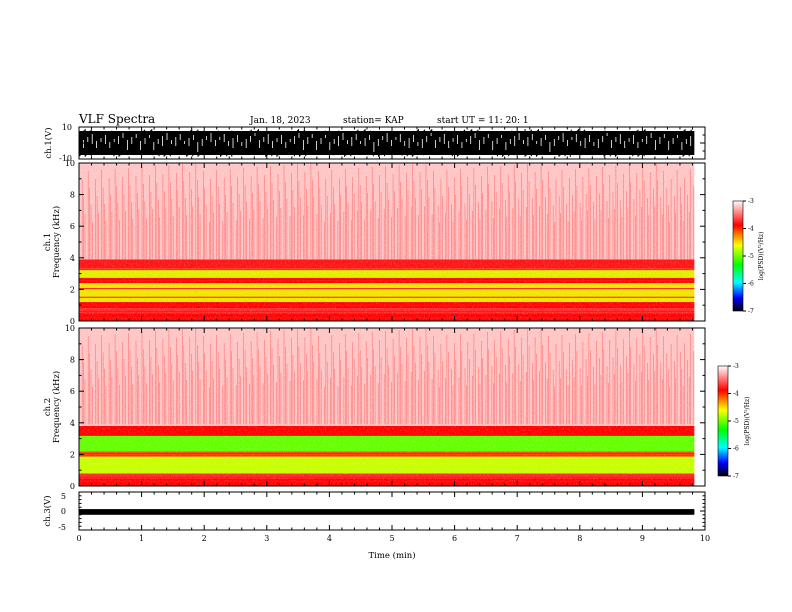  What do you see at coordinates (747, 421) in the screenshot?
I see `ch2-colorbar-label: log(PSD)(V²/Hz)` at bounding box center [747, 421].